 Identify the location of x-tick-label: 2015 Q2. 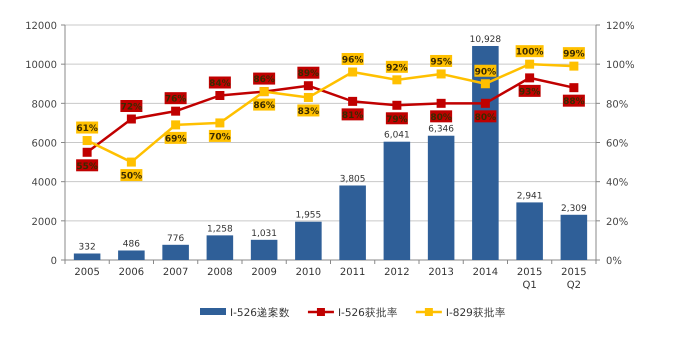
(574, 279).